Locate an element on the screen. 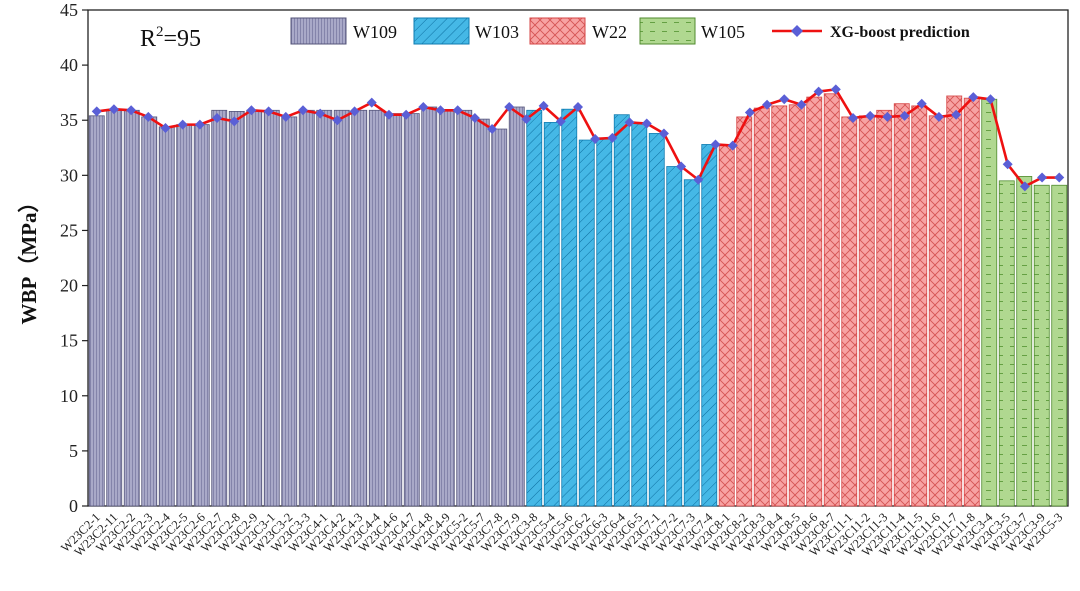 The height and width of the screenshot is (591, 1080). legend-swatch-w22 is located at coordinates (557, 31).